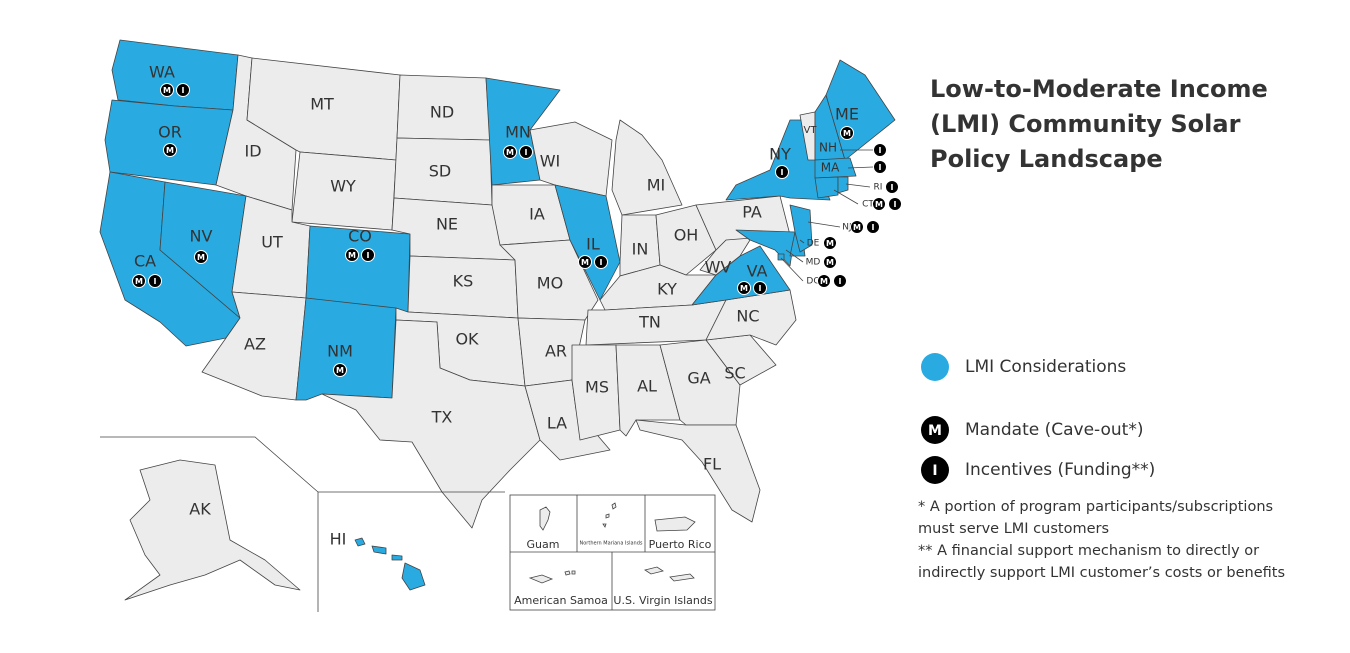  Describe the element at coordinates (1054, 430) in the screenshot. I see `legend-label: Mandate (Cave-out*)` at that location.